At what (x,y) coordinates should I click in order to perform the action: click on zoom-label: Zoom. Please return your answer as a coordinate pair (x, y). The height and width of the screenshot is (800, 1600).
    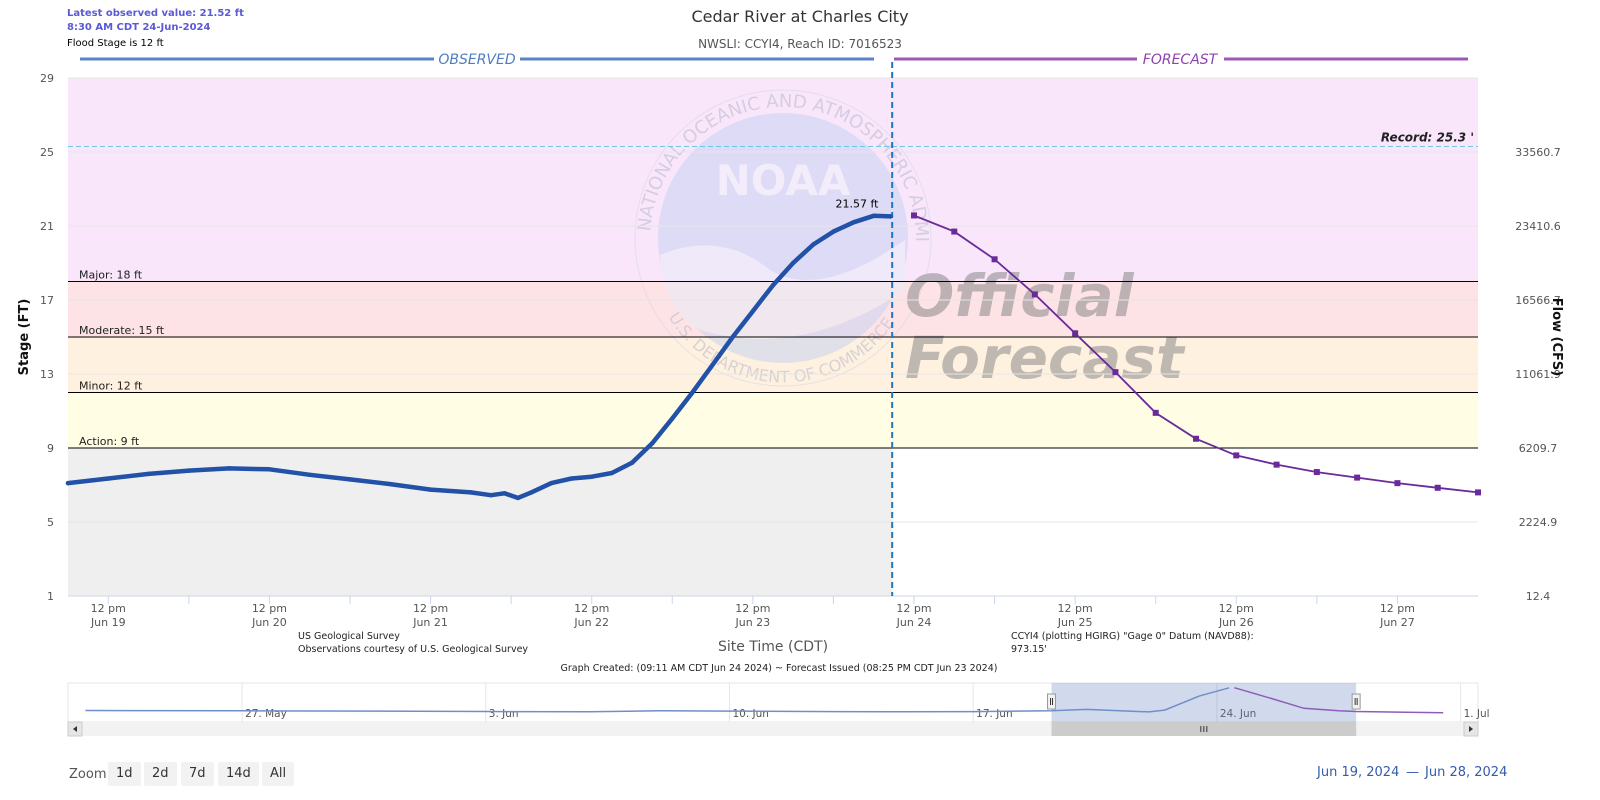
    Looking at the image, I should click on (88, 774).